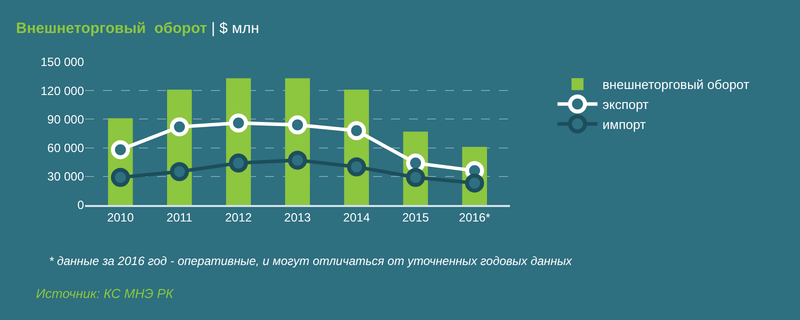 The width and height of the screenshot is (800, 320). Describe the element at coordinates (112, 28) in the screenshot. I see `chart-title: Внешнеторговый оборот` at that location.